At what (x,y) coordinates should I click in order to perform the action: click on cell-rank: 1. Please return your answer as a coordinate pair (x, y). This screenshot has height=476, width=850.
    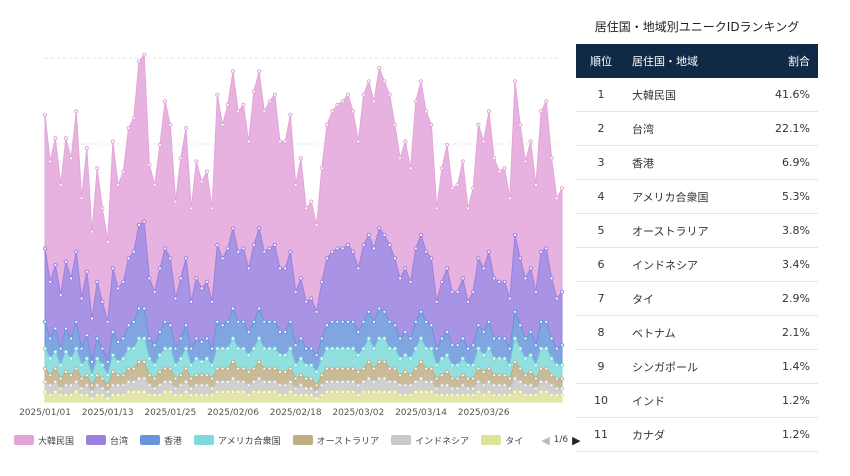
    Looking at the image, I should click on (601, 95).